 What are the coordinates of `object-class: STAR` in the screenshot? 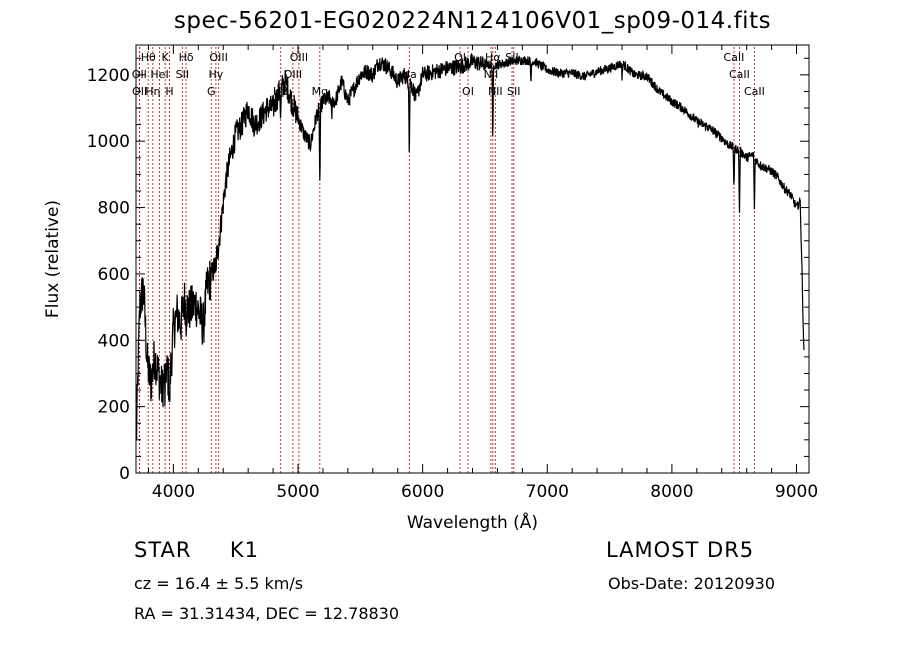 It's located at (163, 550).